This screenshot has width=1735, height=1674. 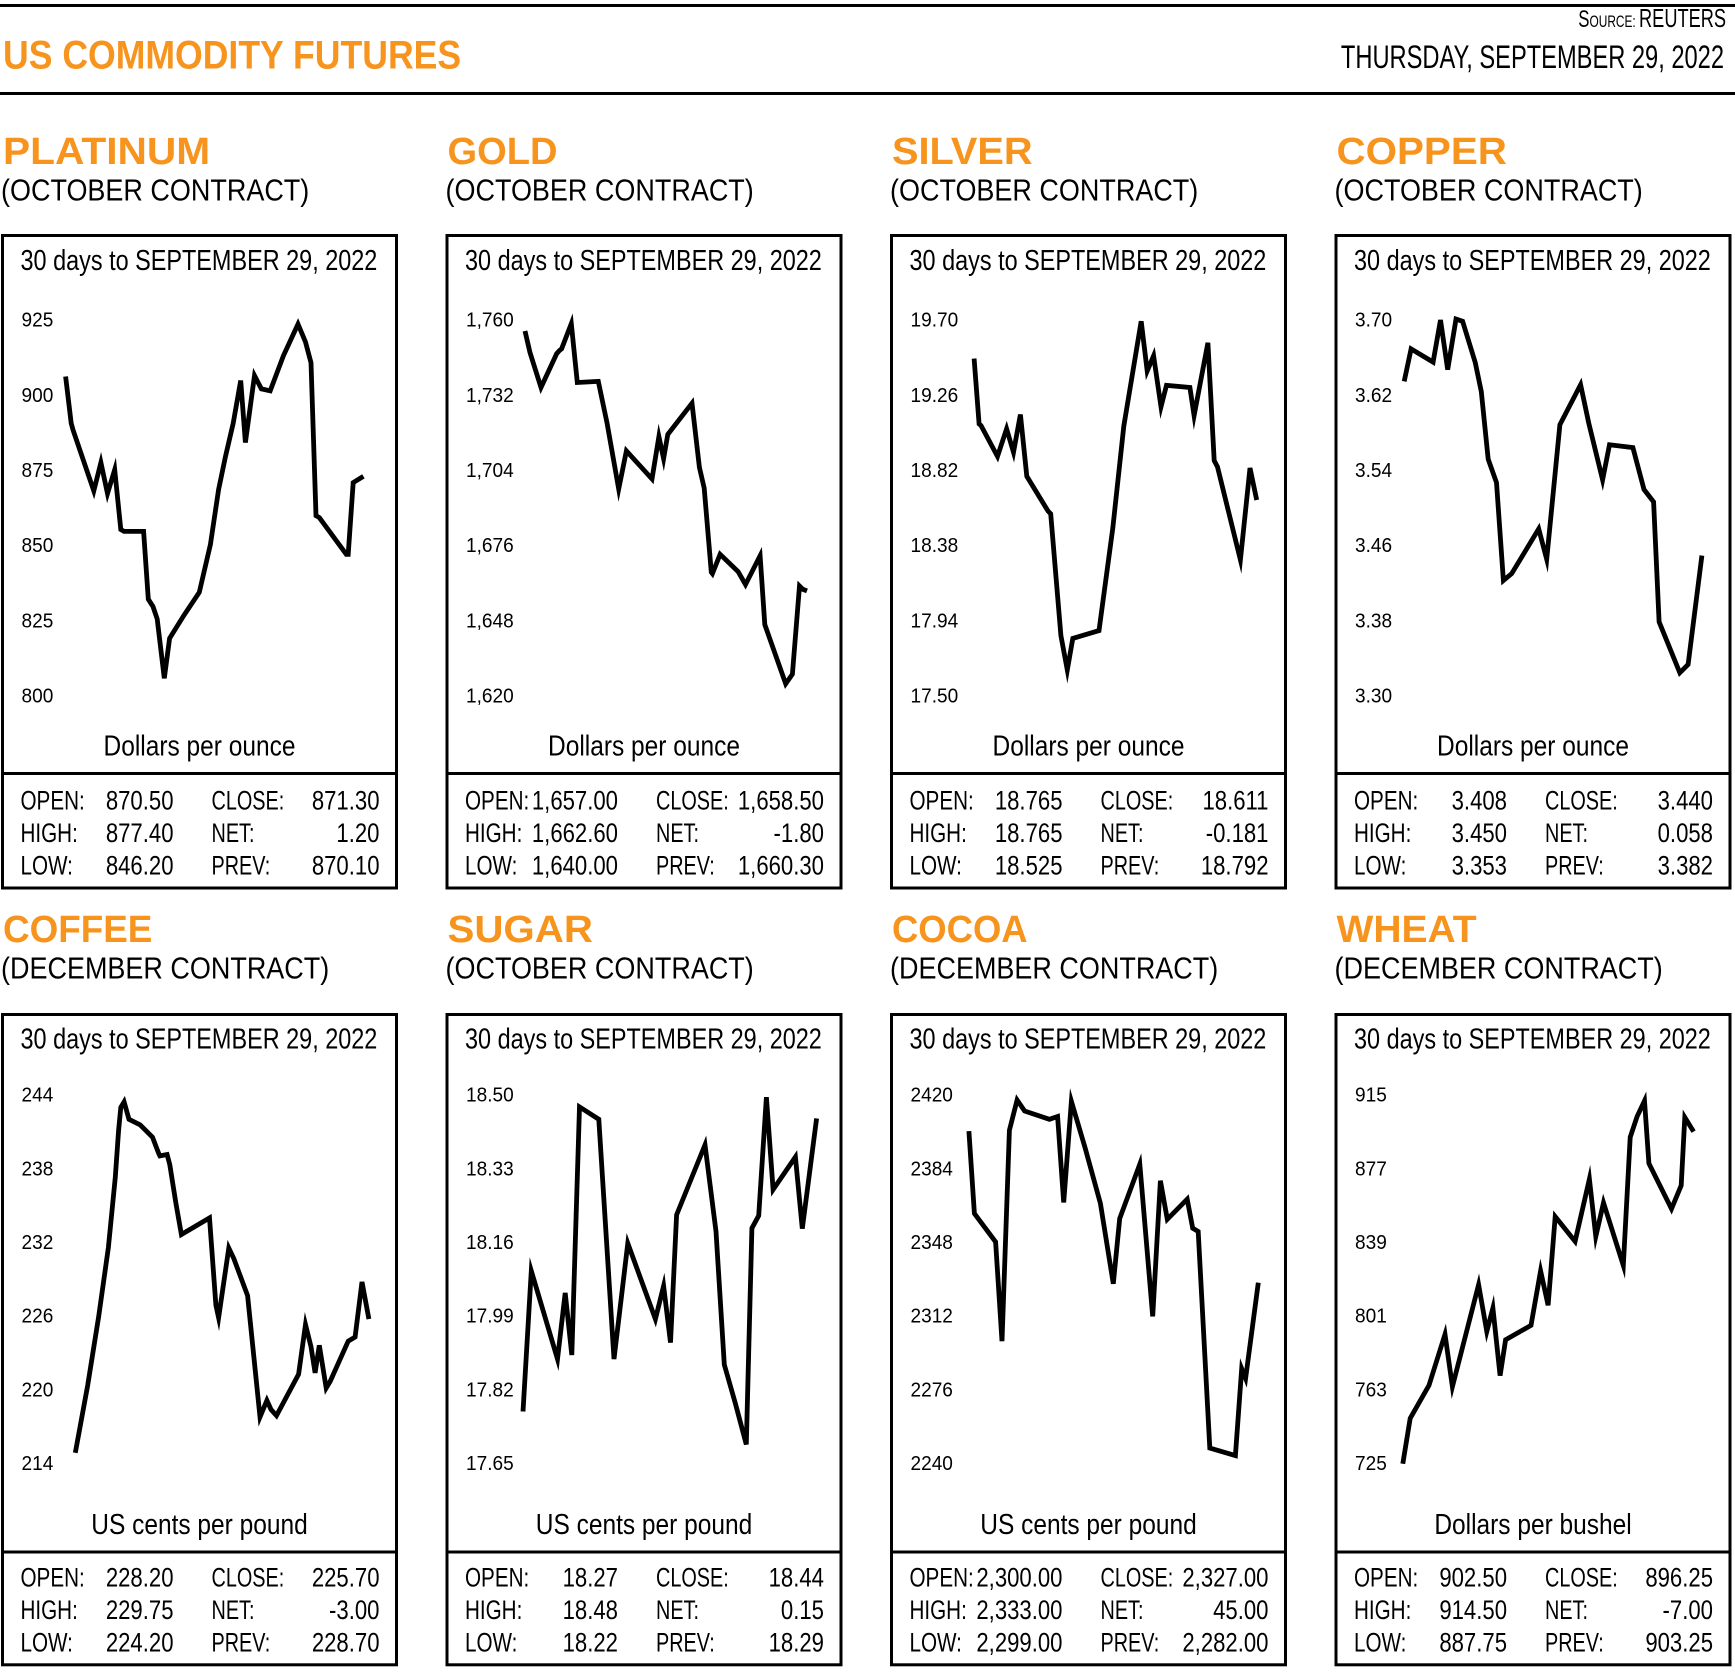 I want to click on svg-text: Dollars per bushel, so click(x=1532, y=1524).